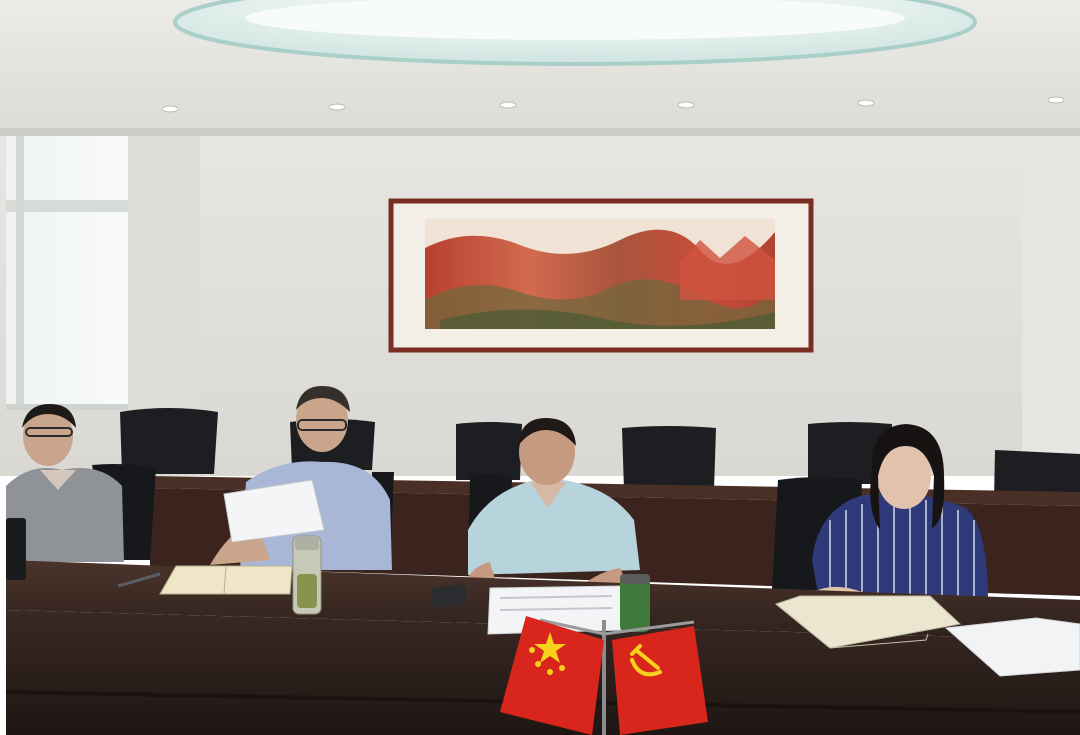 This screenshot has height=735, width=1080. What do you see at coordinates (67, 273) in the screenshot?
I see `window` at bounding box center [67, 273].